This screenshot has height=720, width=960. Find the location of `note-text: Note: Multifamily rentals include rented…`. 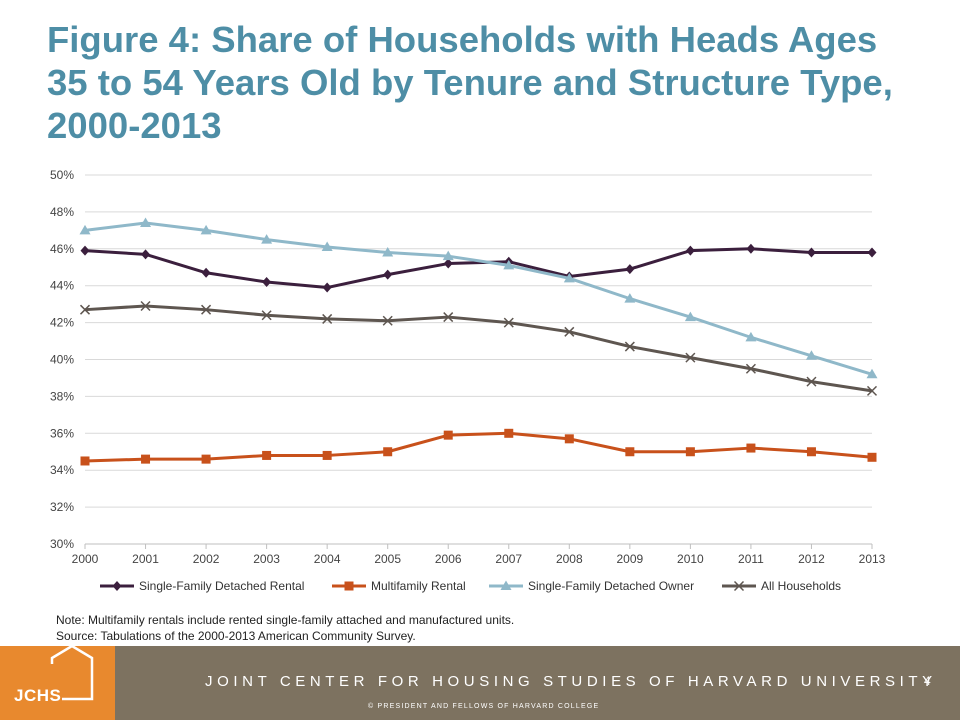

note-text: Note: Multifamily rentals include rented… is located at coordinates (285, 620).